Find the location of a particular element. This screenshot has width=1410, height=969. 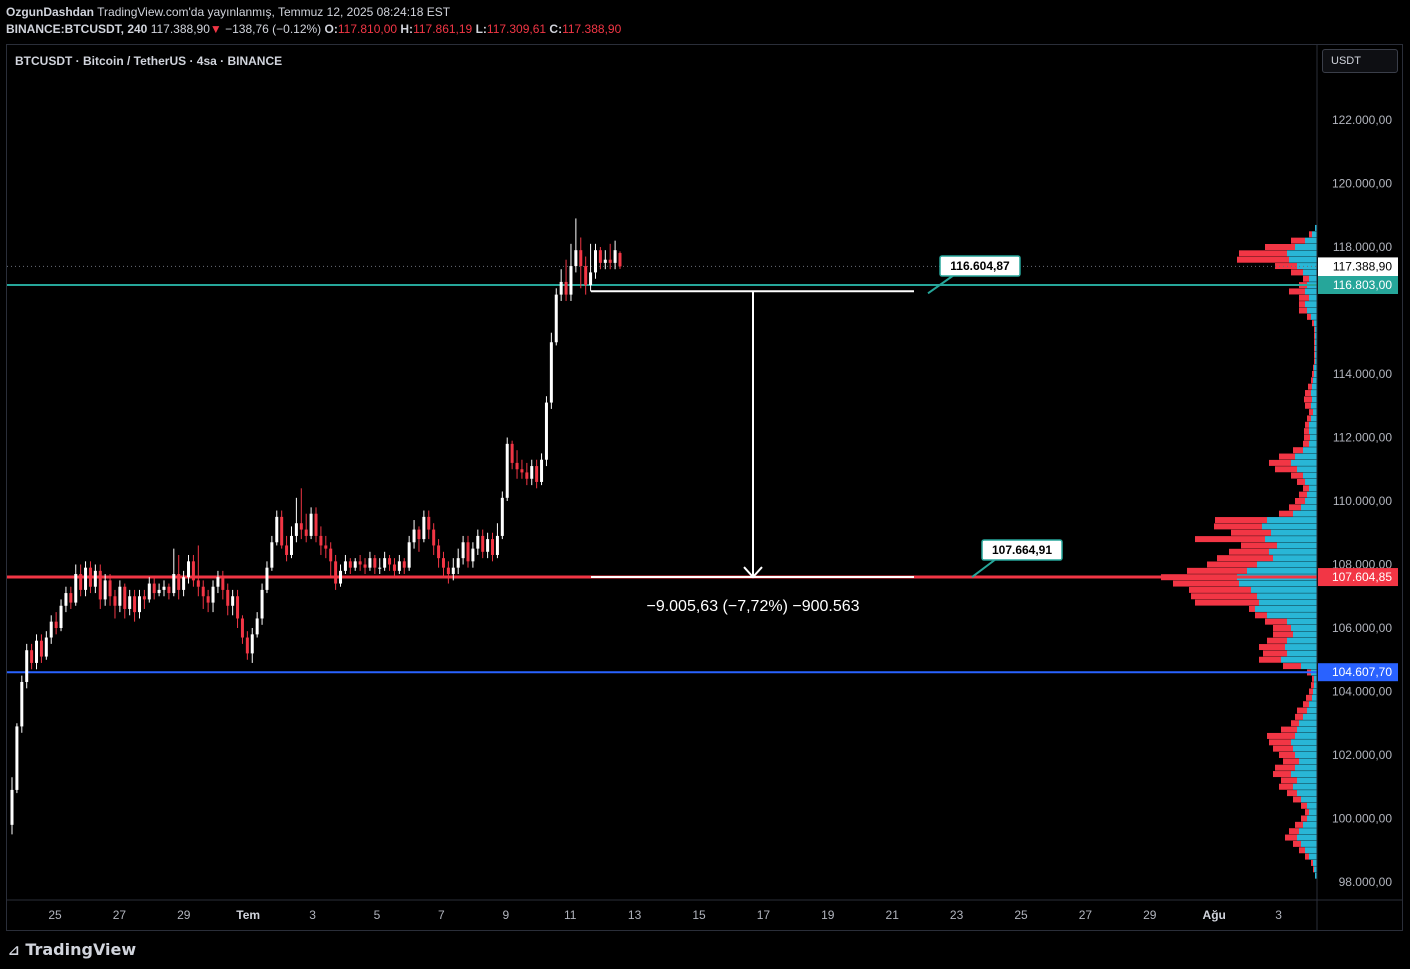

author-name: OzgunDashdan is located at coordinates (50, 12).